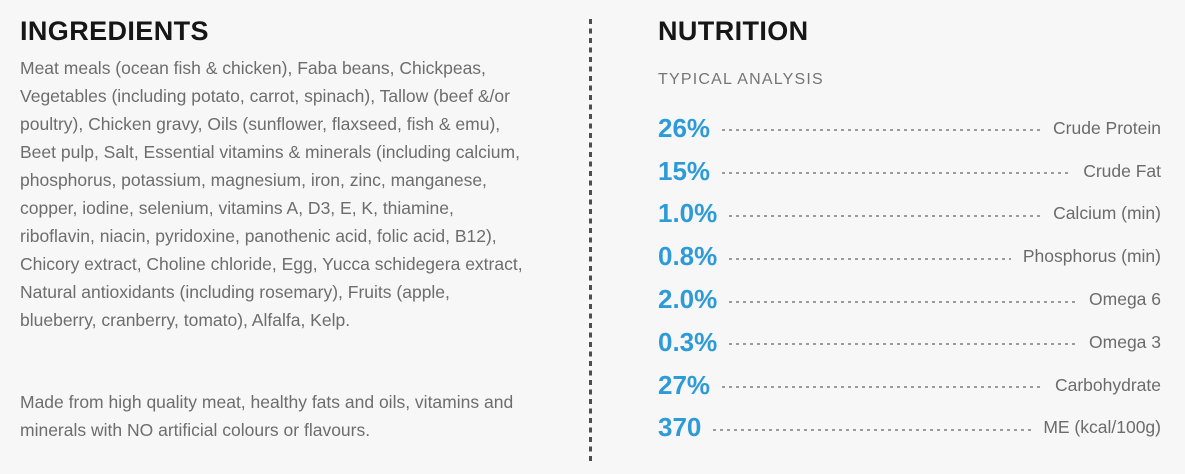  What do you see at coordinates (909, 256) in the screenshot?
I see `nutrition-row: 0.8% Phosphorus (min)` at bounding box center [909, 256].